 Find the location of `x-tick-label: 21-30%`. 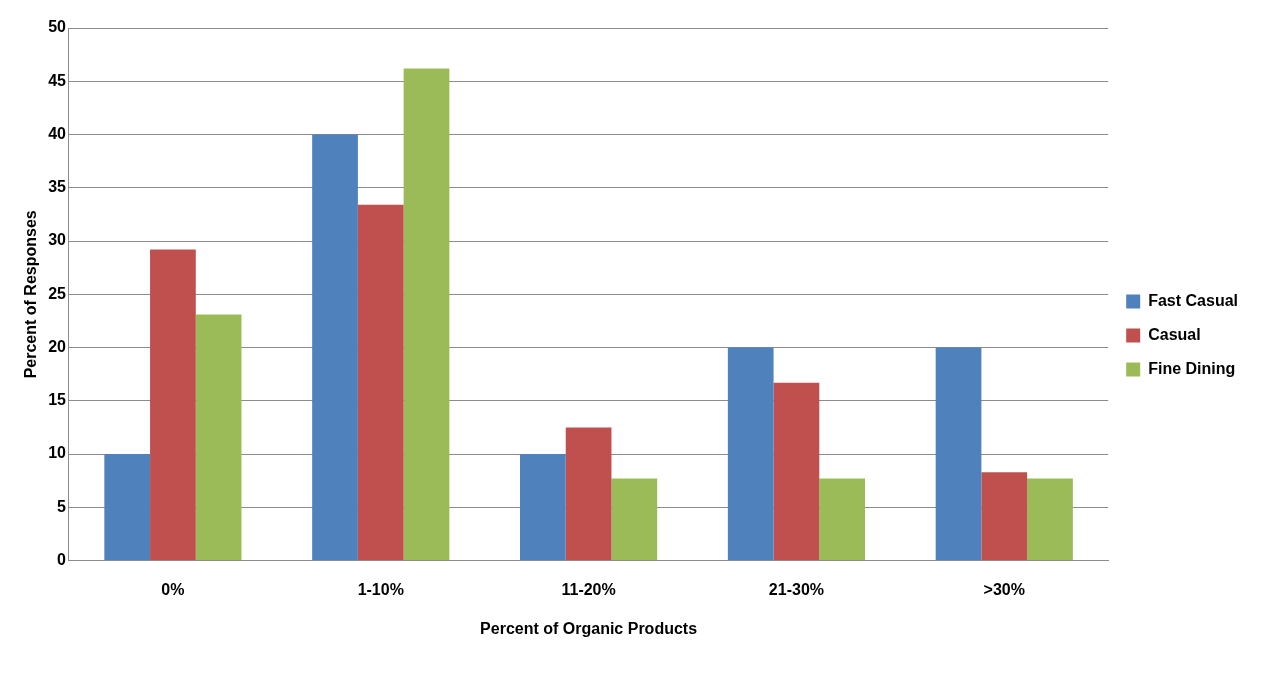

x-tick-label: 21-30% is located at coordinates (796, 589).